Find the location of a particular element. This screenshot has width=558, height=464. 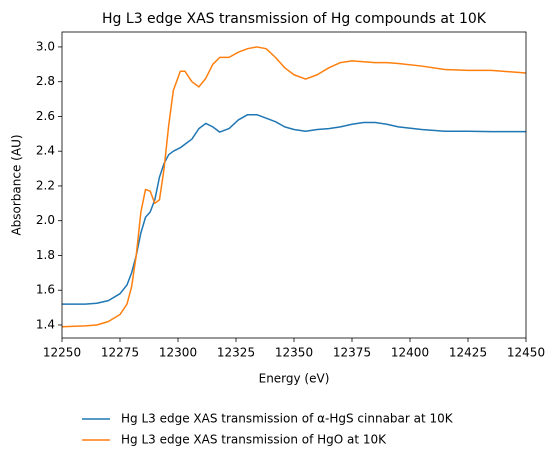

y-tick-label: 1.8 is located at coordinates (45, 255).